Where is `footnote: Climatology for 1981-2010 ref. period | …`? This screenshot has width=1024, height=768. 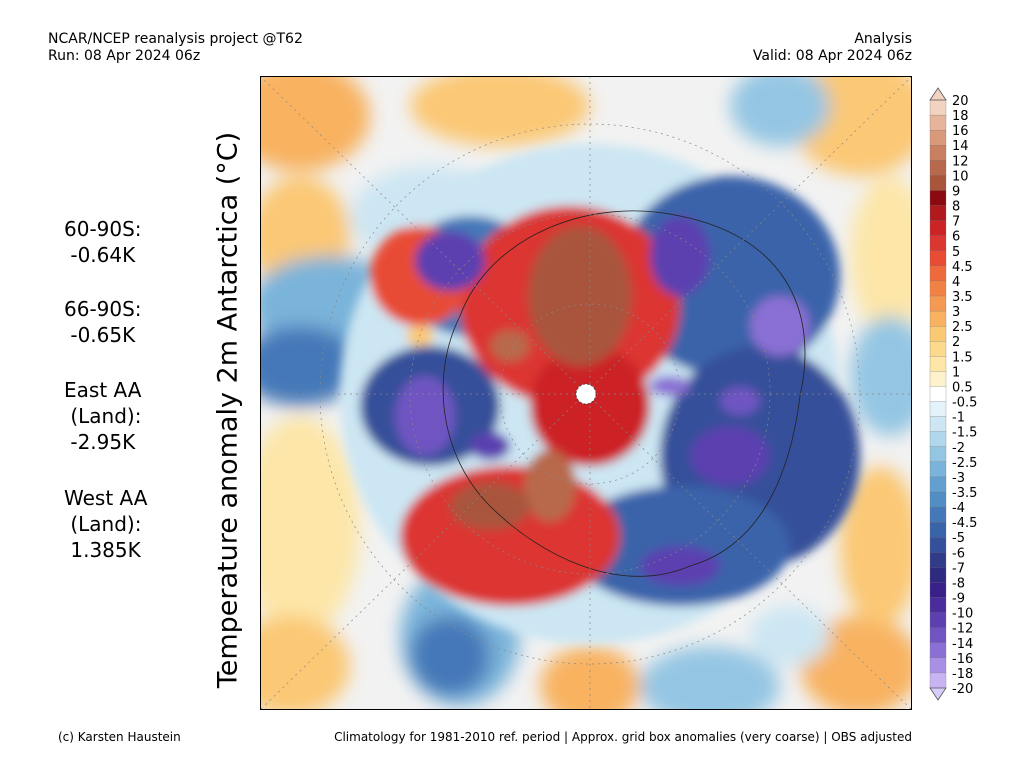
footnote: Climatology for 1981-2010 ref. period | … is located at coordinates (623, 737).